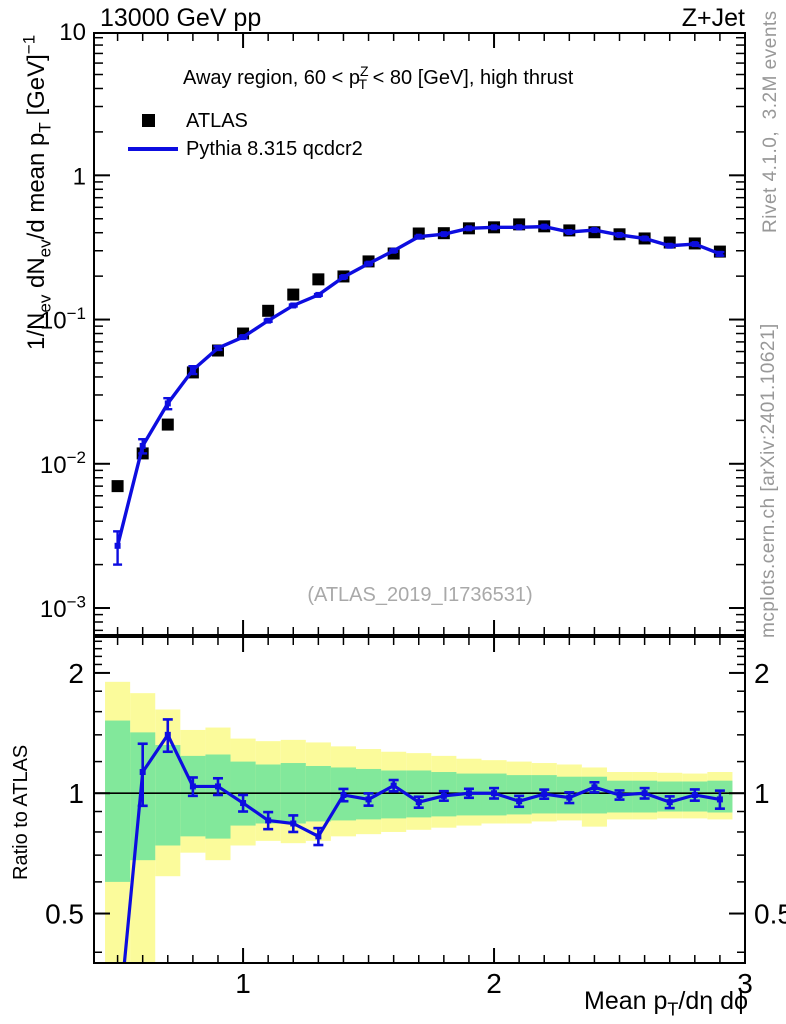 Image resolution: width=786 pixels, height=1024 pixels. I want to click on rivet-version-caption: Rivet 4.1.0, 3.2M events, so click(770, 121).